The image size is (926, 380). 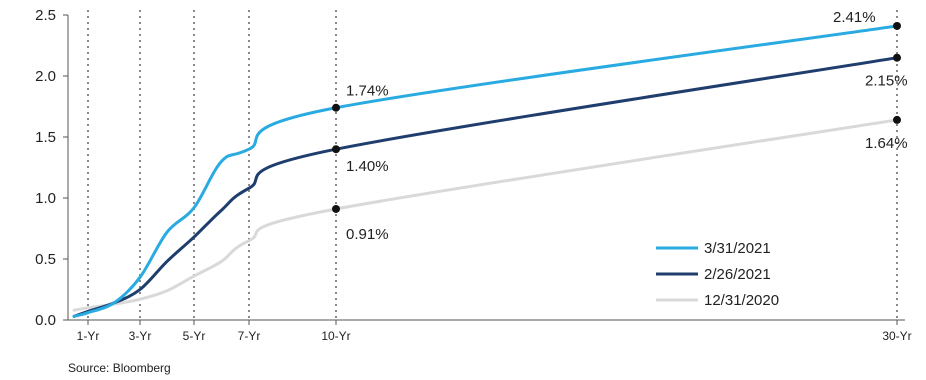 I want to click on data-label: 2.15%, so click(x=886, y=81).